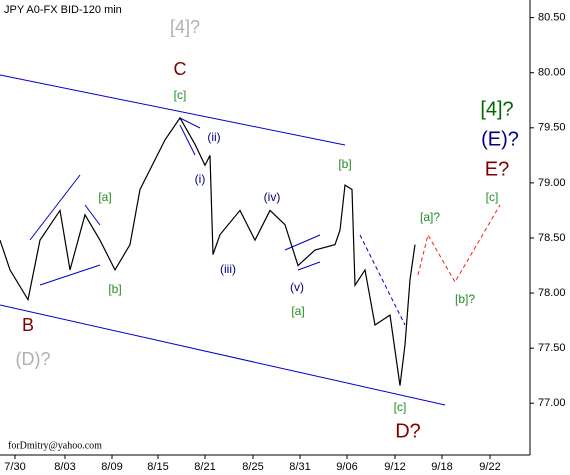 This screenshot has width=570, height=475. What do you see at coordinates (252, 467) in the screenshot?
I see `x-tick-label: 8/25` at bounding box center [252, 467].